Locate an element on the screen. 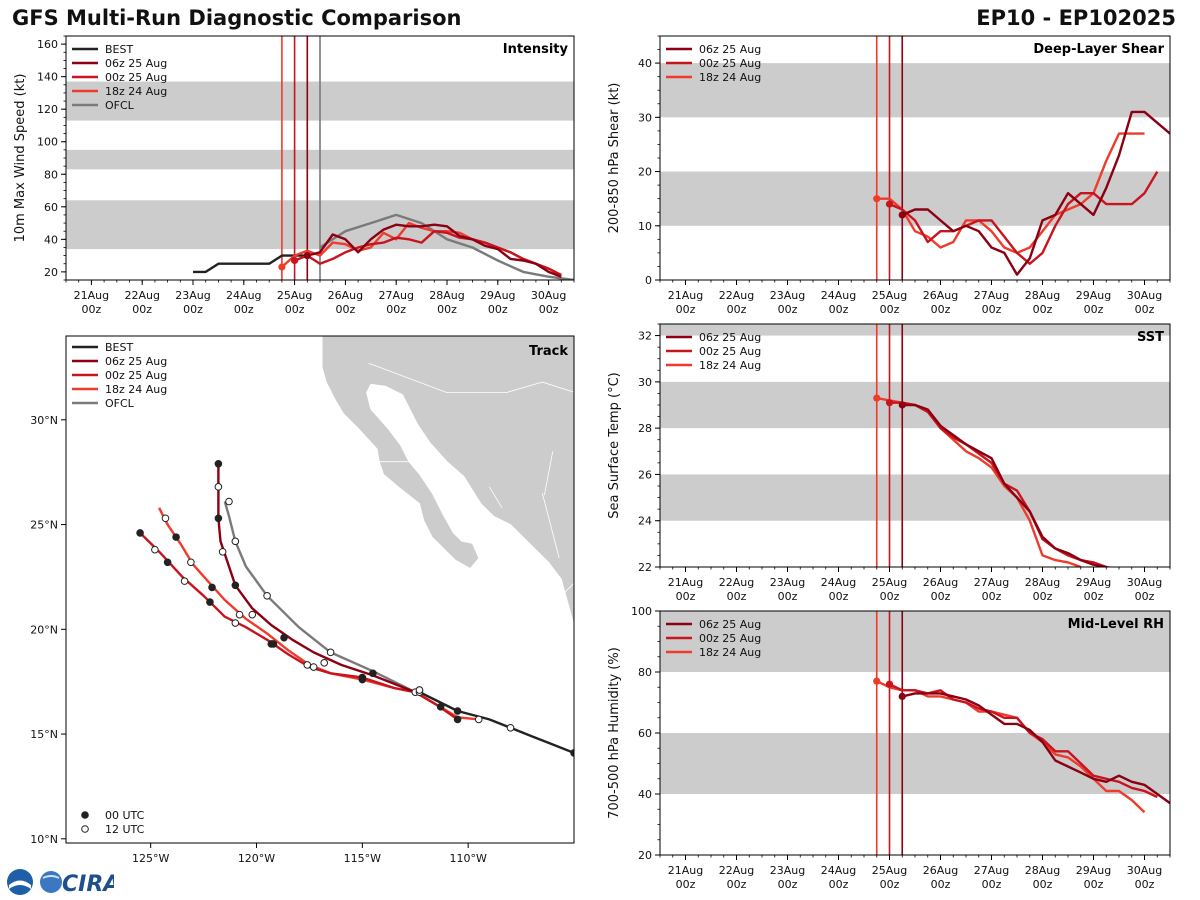  track-line-ofcl is located at coordinates (319, 597).